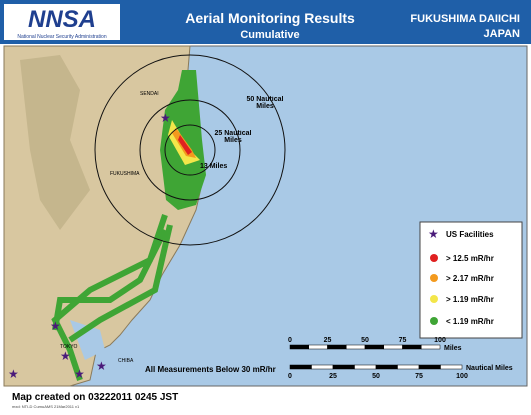 The width and height of the screenshot is (531, 415). I want to click on legend-item: > 12.5 mR/hr, so click(470, 258).